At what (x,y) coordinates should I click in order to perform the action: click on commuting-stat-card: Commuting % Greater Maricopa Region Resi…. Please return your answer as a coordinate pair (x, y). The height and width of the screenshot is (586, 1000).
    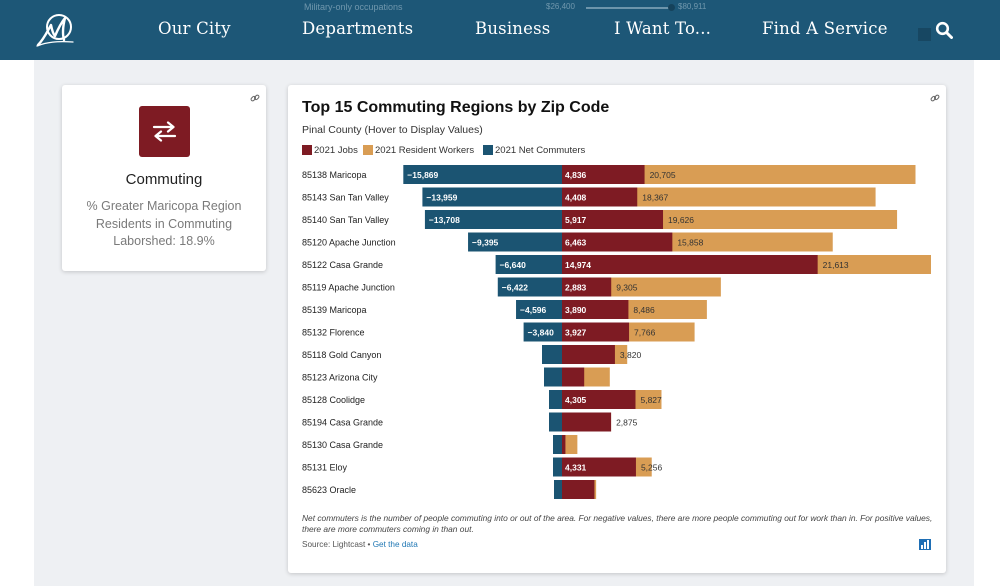
    Looking at the image, I should click on (164, 178).